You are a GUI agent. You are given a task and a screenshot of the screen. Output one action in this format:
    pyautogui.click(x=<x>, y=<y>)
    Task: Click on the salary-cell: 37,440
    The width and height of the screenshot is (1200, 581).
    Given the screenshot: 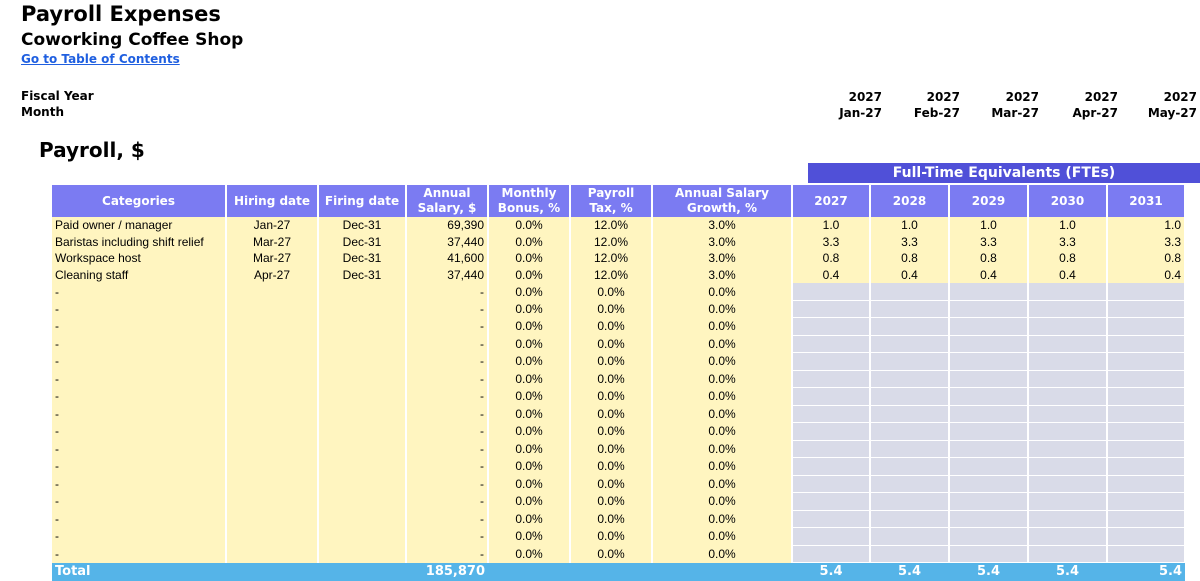 What is the action you would take?
    pyautogui.click(x=447, y=242)
    